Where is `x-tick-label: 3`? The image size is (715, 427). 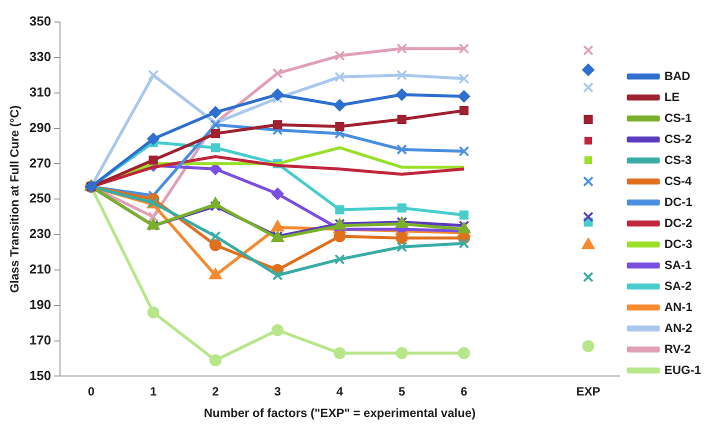
x-tick-label: 3 is located at coordinates (278, 391).